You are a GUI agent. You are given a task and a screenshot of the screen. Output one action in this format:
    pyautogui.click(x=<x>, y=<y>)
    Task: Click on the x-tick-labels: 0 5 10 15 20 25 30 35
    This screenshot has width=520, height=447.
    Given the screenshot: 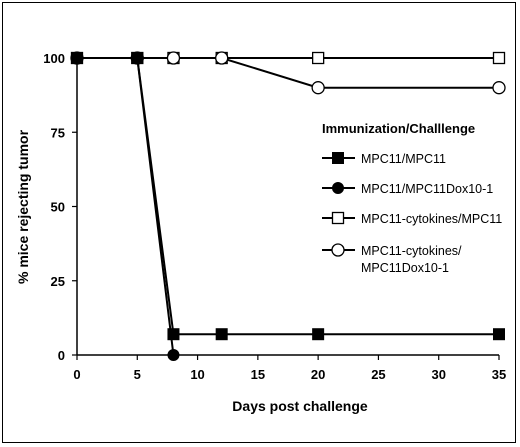 What is the action you would take?
    pyautogui.click(x=289, y=374)
    